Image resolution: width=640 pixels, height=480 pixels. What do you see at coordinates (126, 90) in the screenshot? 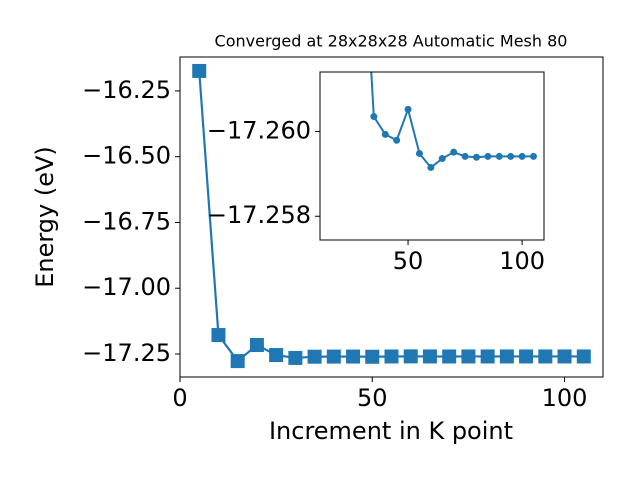
I see `y-tick-label: −16.25` at bounding box center [126, 90].